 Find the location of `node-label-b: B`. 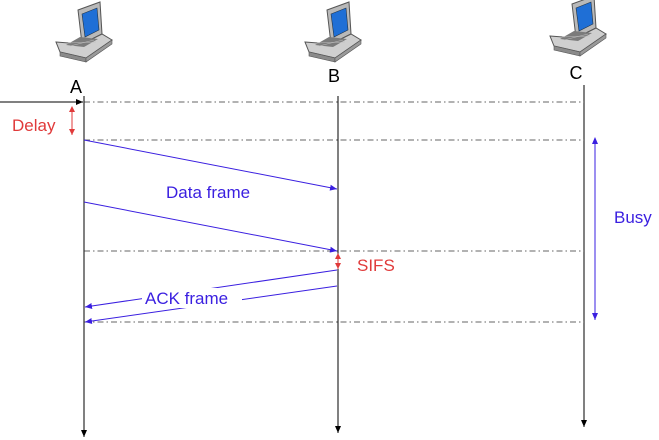

node-label-b: B is located at coordinates (334, 76).